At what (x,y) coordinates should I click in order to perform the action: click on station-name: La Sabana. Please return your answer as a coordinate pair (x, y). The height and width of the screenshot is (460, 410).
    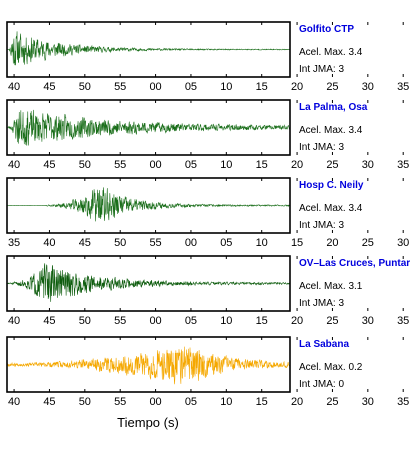
    Looking at the image, I should click on (324, 344).